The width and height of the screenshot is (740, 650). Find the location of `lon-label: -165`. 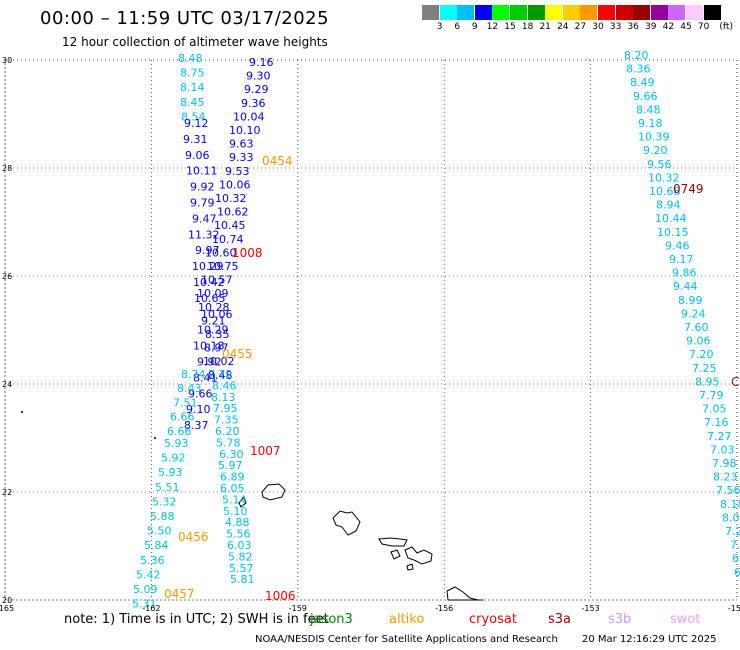

lon-label: -165 is located at coordinates (7, 608).